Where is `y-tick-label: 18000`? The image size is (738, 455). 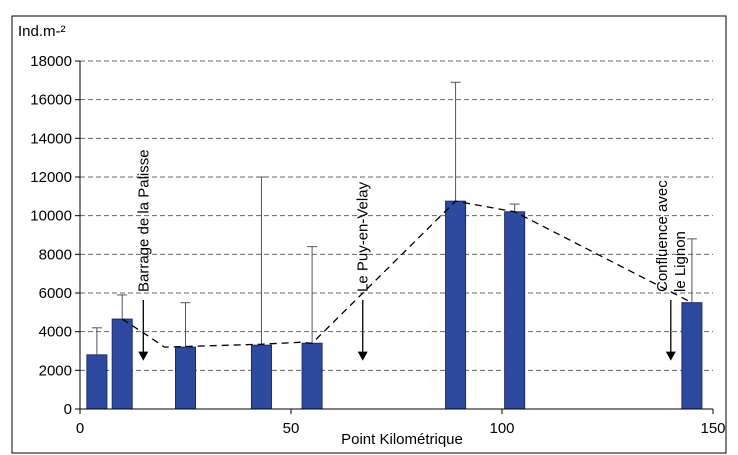
y-tick-label: 18000 is located at coordinates (51, 61).